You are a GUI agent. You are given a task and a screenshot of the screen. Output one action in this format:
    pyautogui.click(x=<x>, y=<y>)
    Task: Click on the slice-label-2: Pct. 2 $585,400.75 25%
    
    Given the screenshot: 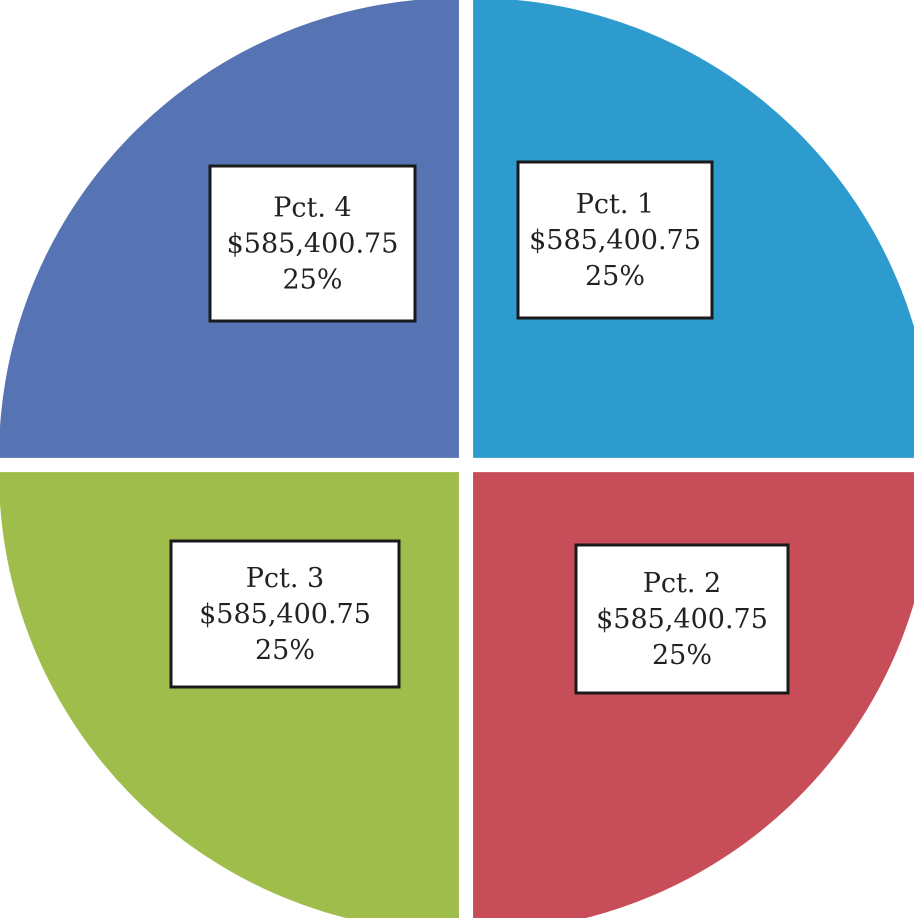 What is the action you would take?
    pyautogui.click(x=682, y=619)
    